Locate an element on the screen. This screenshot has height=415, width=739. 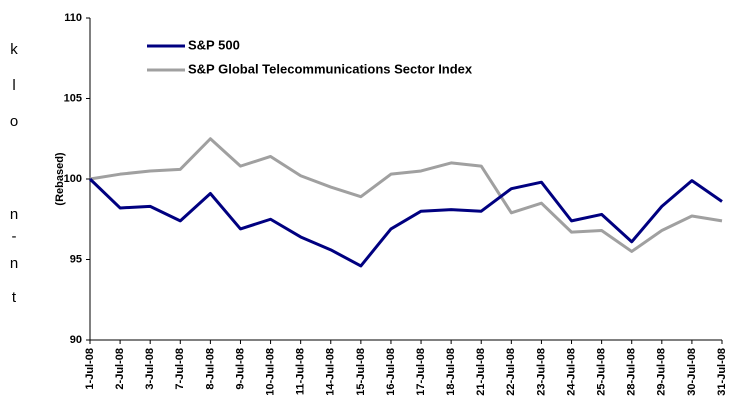
x-tick-label: 29-Jul-08 is located at coordinates (662, 372).